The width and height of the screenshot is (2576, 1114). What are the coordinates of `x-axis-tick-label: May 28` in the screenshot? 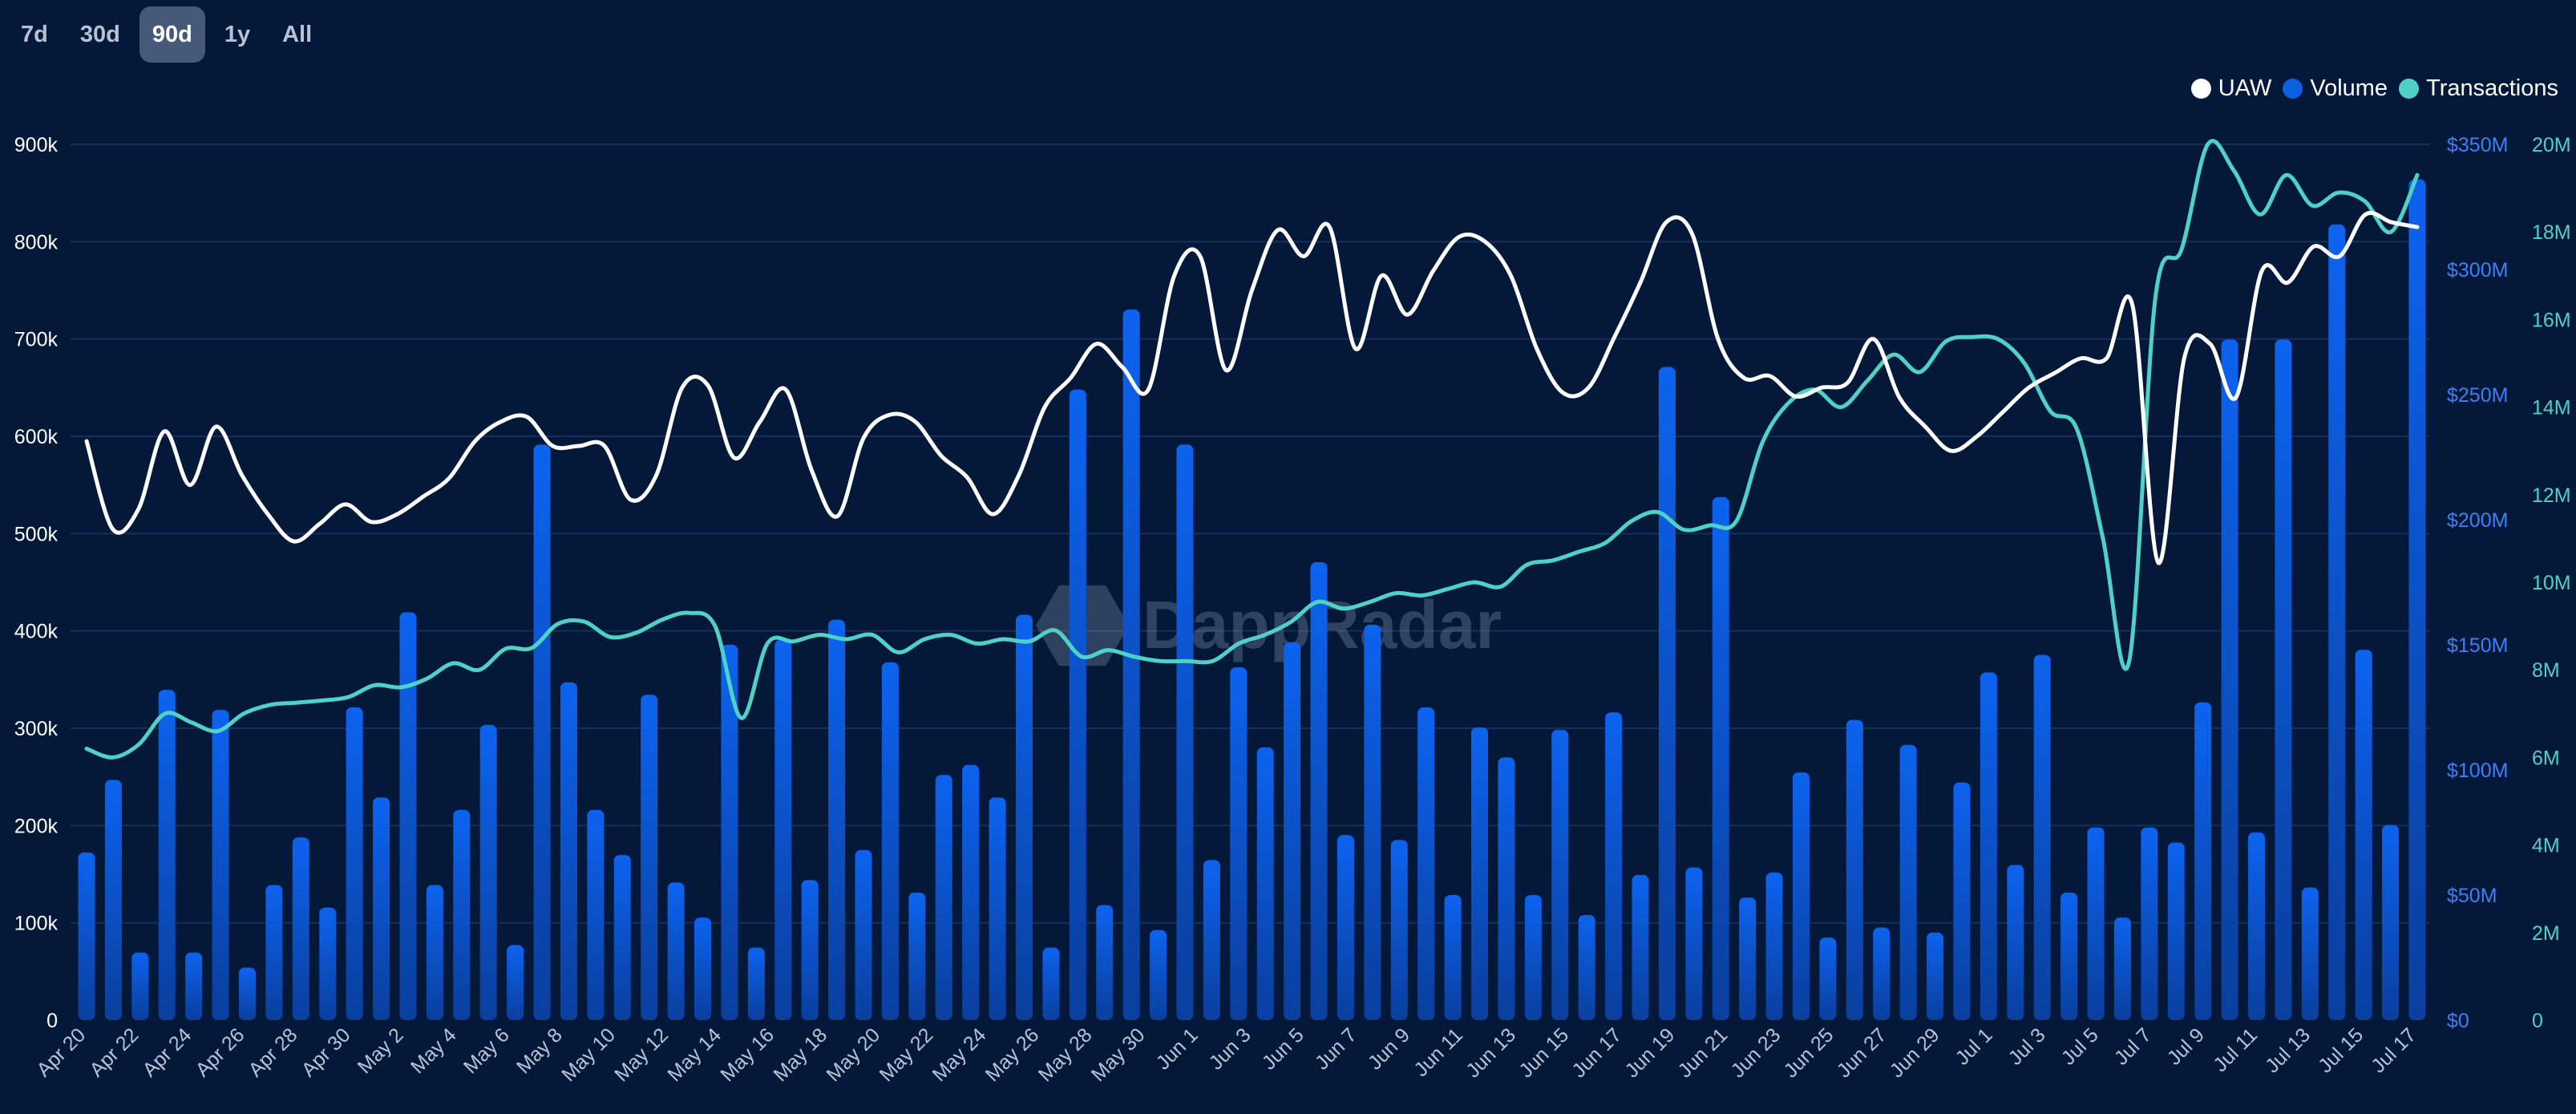 It's located at (1065, 1054).